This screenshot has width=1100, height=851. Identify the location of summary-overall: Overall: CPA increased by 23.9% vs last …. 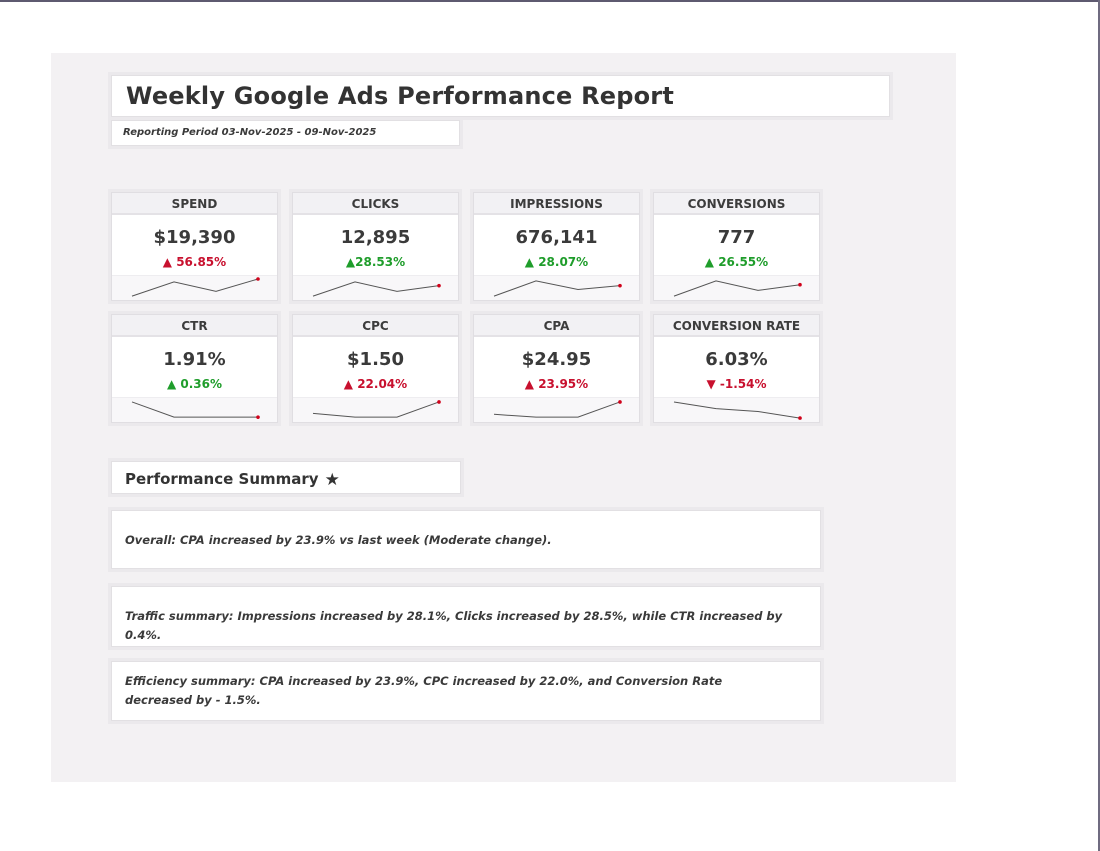
(466, 539).